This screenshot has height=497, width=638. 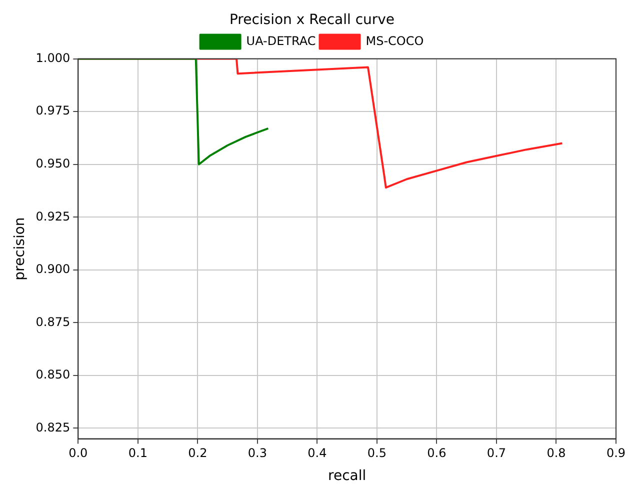 What do you see at coordinates (198, 453) in the screenshot?
I see `x-tick-label: 0.2` at bounding box center [198, 453].